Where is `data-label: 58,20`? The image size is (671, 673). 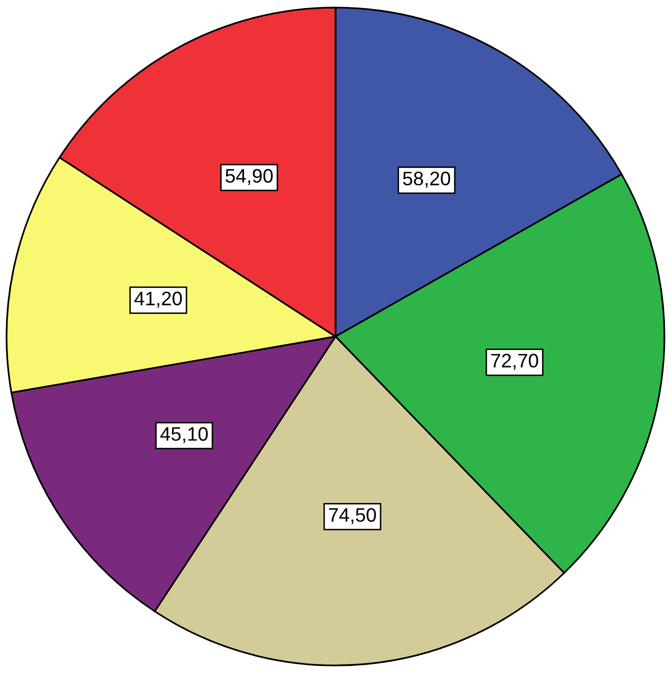
data-label: 58,20 is located at coordinates (426, 180).